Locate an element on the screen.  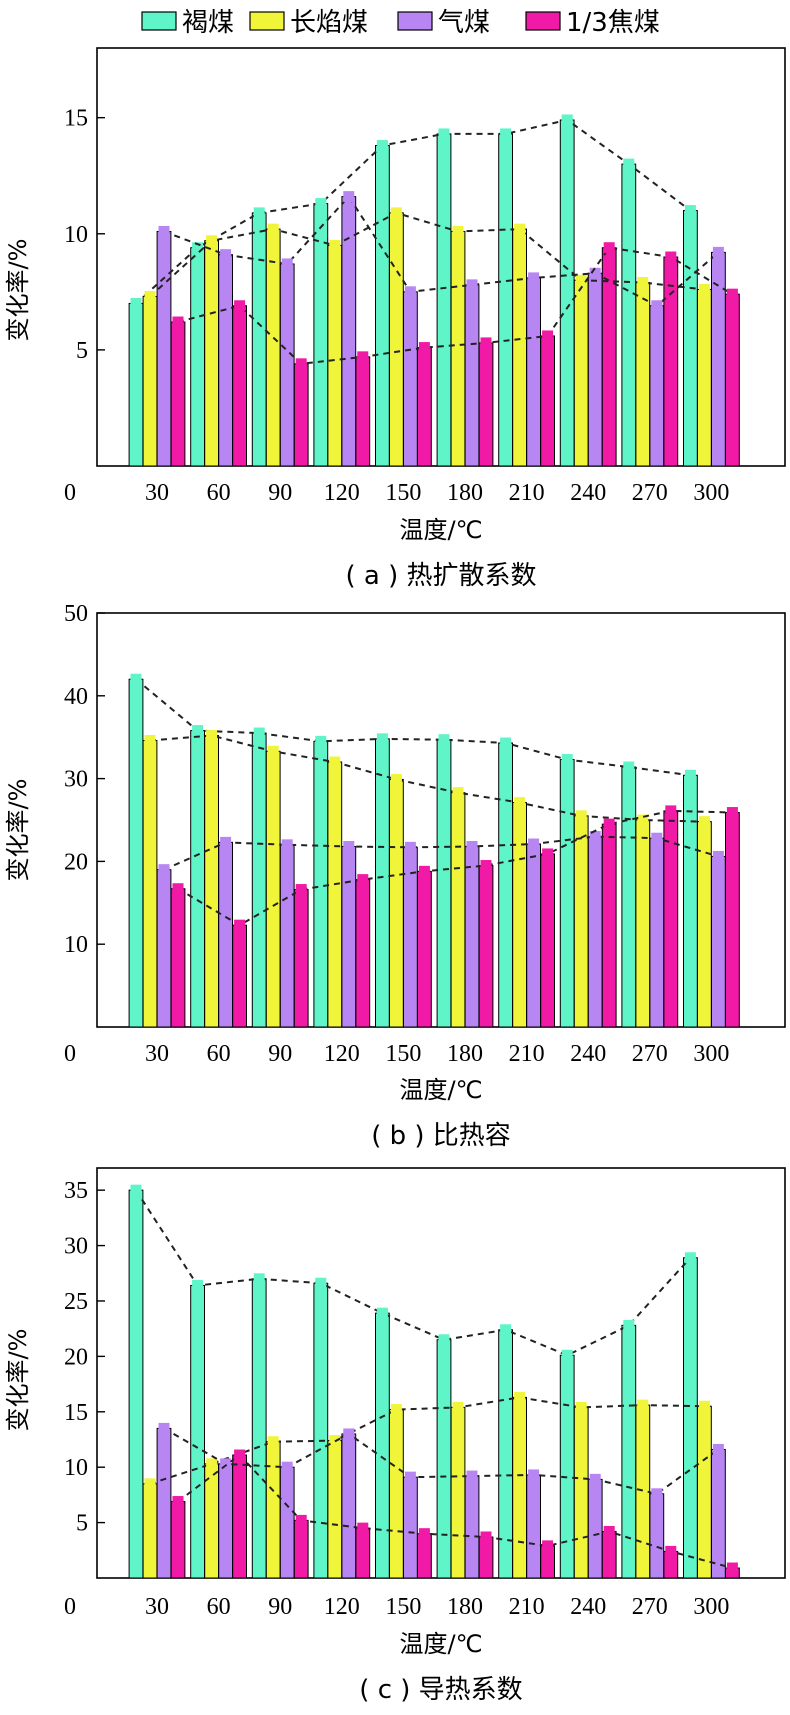
panel-a-x-axis-title: 温度/℃ is located at coordinates (440, 530).